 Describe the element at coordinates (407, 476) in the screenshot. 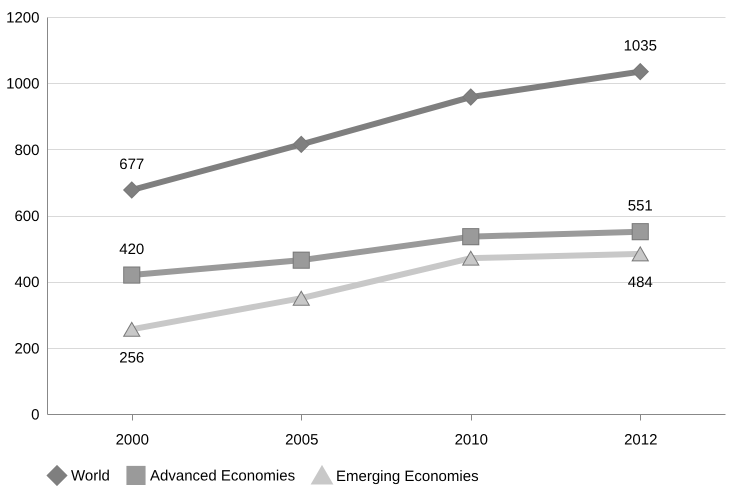

I see `legend-label: Emerging Economies` at that location.